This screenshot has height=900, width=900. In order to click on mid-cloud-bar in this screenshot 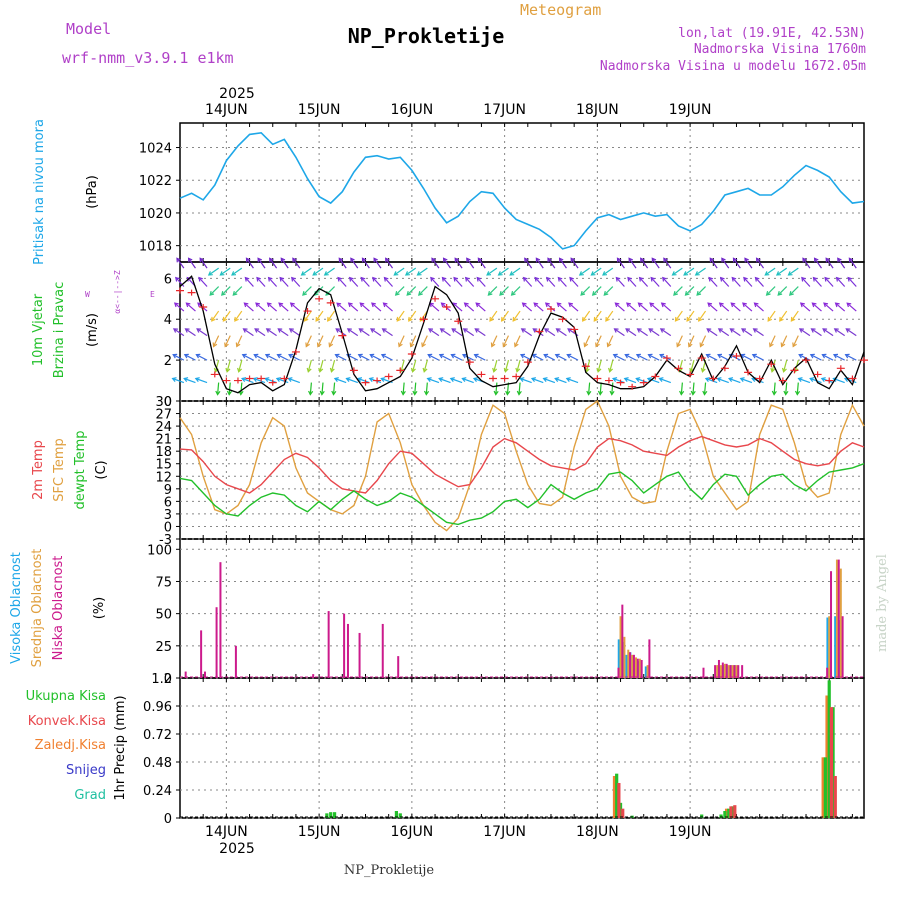, I will do `click(647, 671)`.